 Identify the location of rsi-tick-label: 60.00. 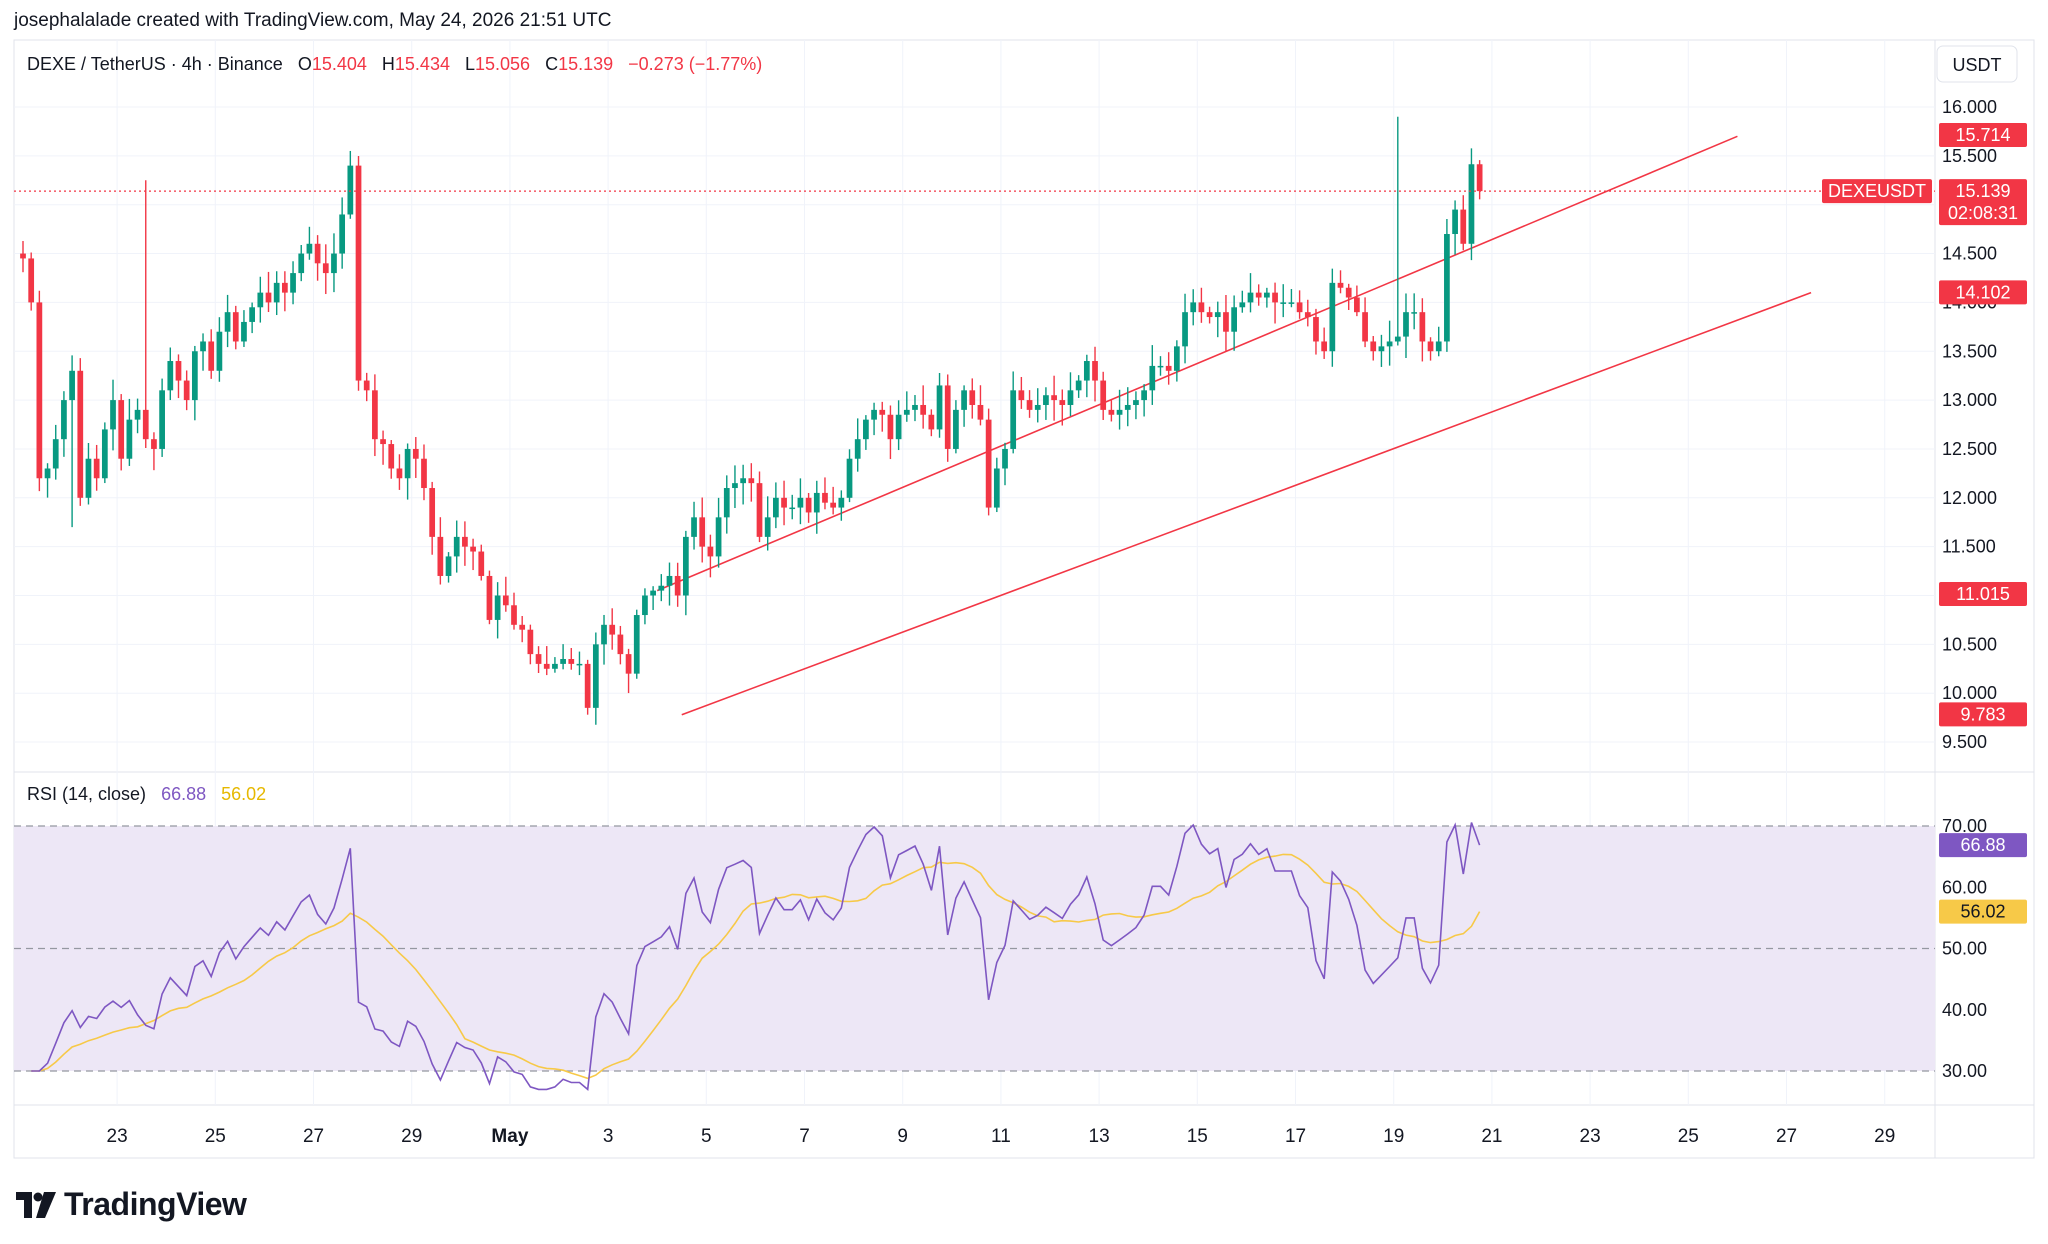
(1964, 887).